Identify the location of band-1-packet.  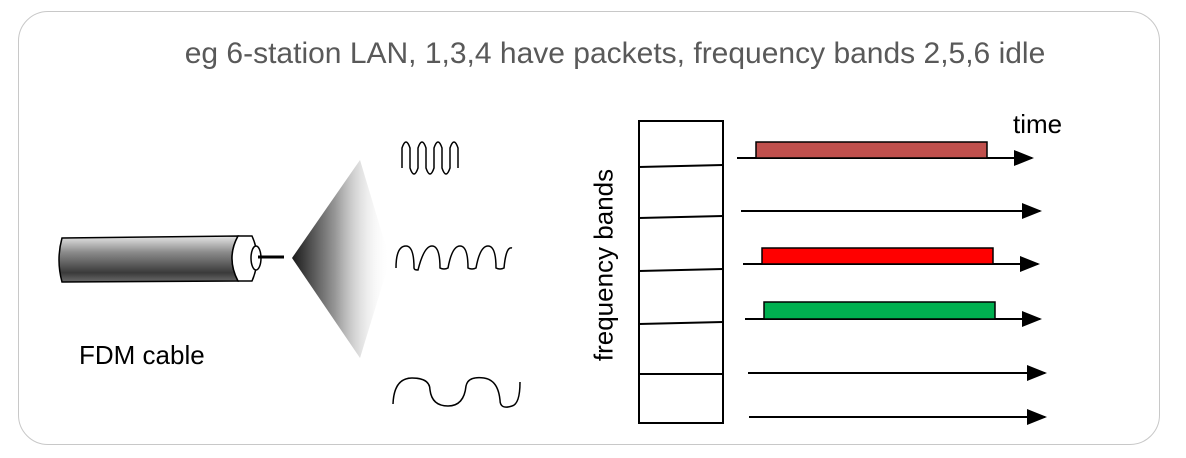
(871, 150).